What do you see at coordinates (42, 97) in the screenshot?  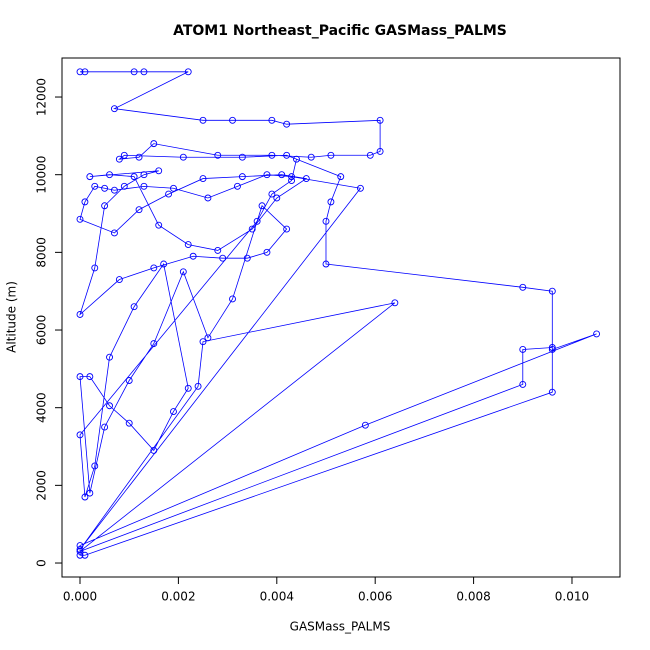 I see `y-tick-label: 12000` at bounding box center [42, 97].